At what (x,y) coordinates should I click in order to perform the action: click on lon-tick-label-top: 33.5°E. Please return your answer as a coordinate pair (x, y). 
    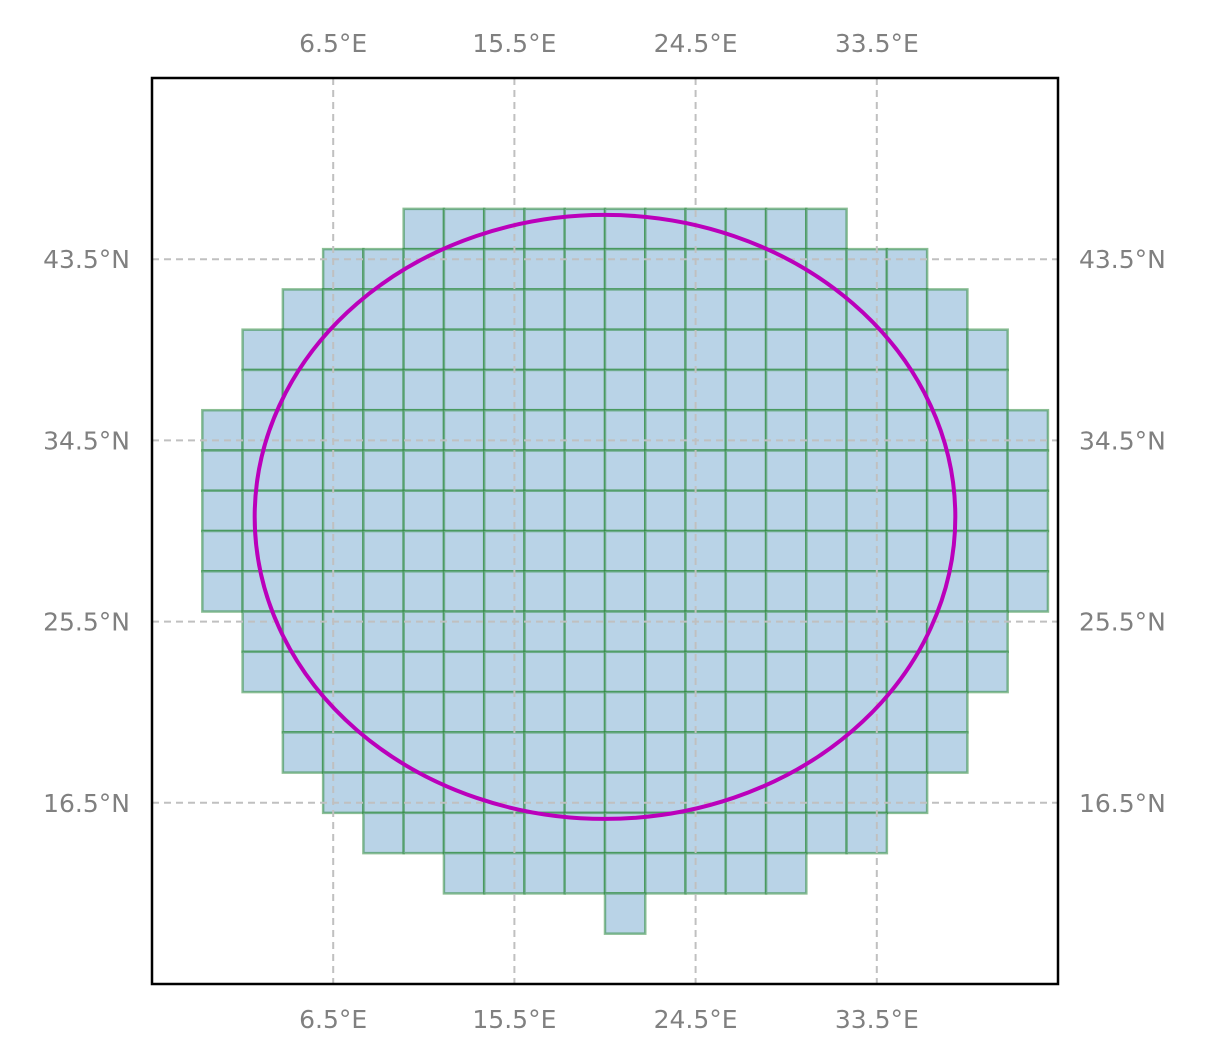
    Looking at the image, I should click on (877, 43).